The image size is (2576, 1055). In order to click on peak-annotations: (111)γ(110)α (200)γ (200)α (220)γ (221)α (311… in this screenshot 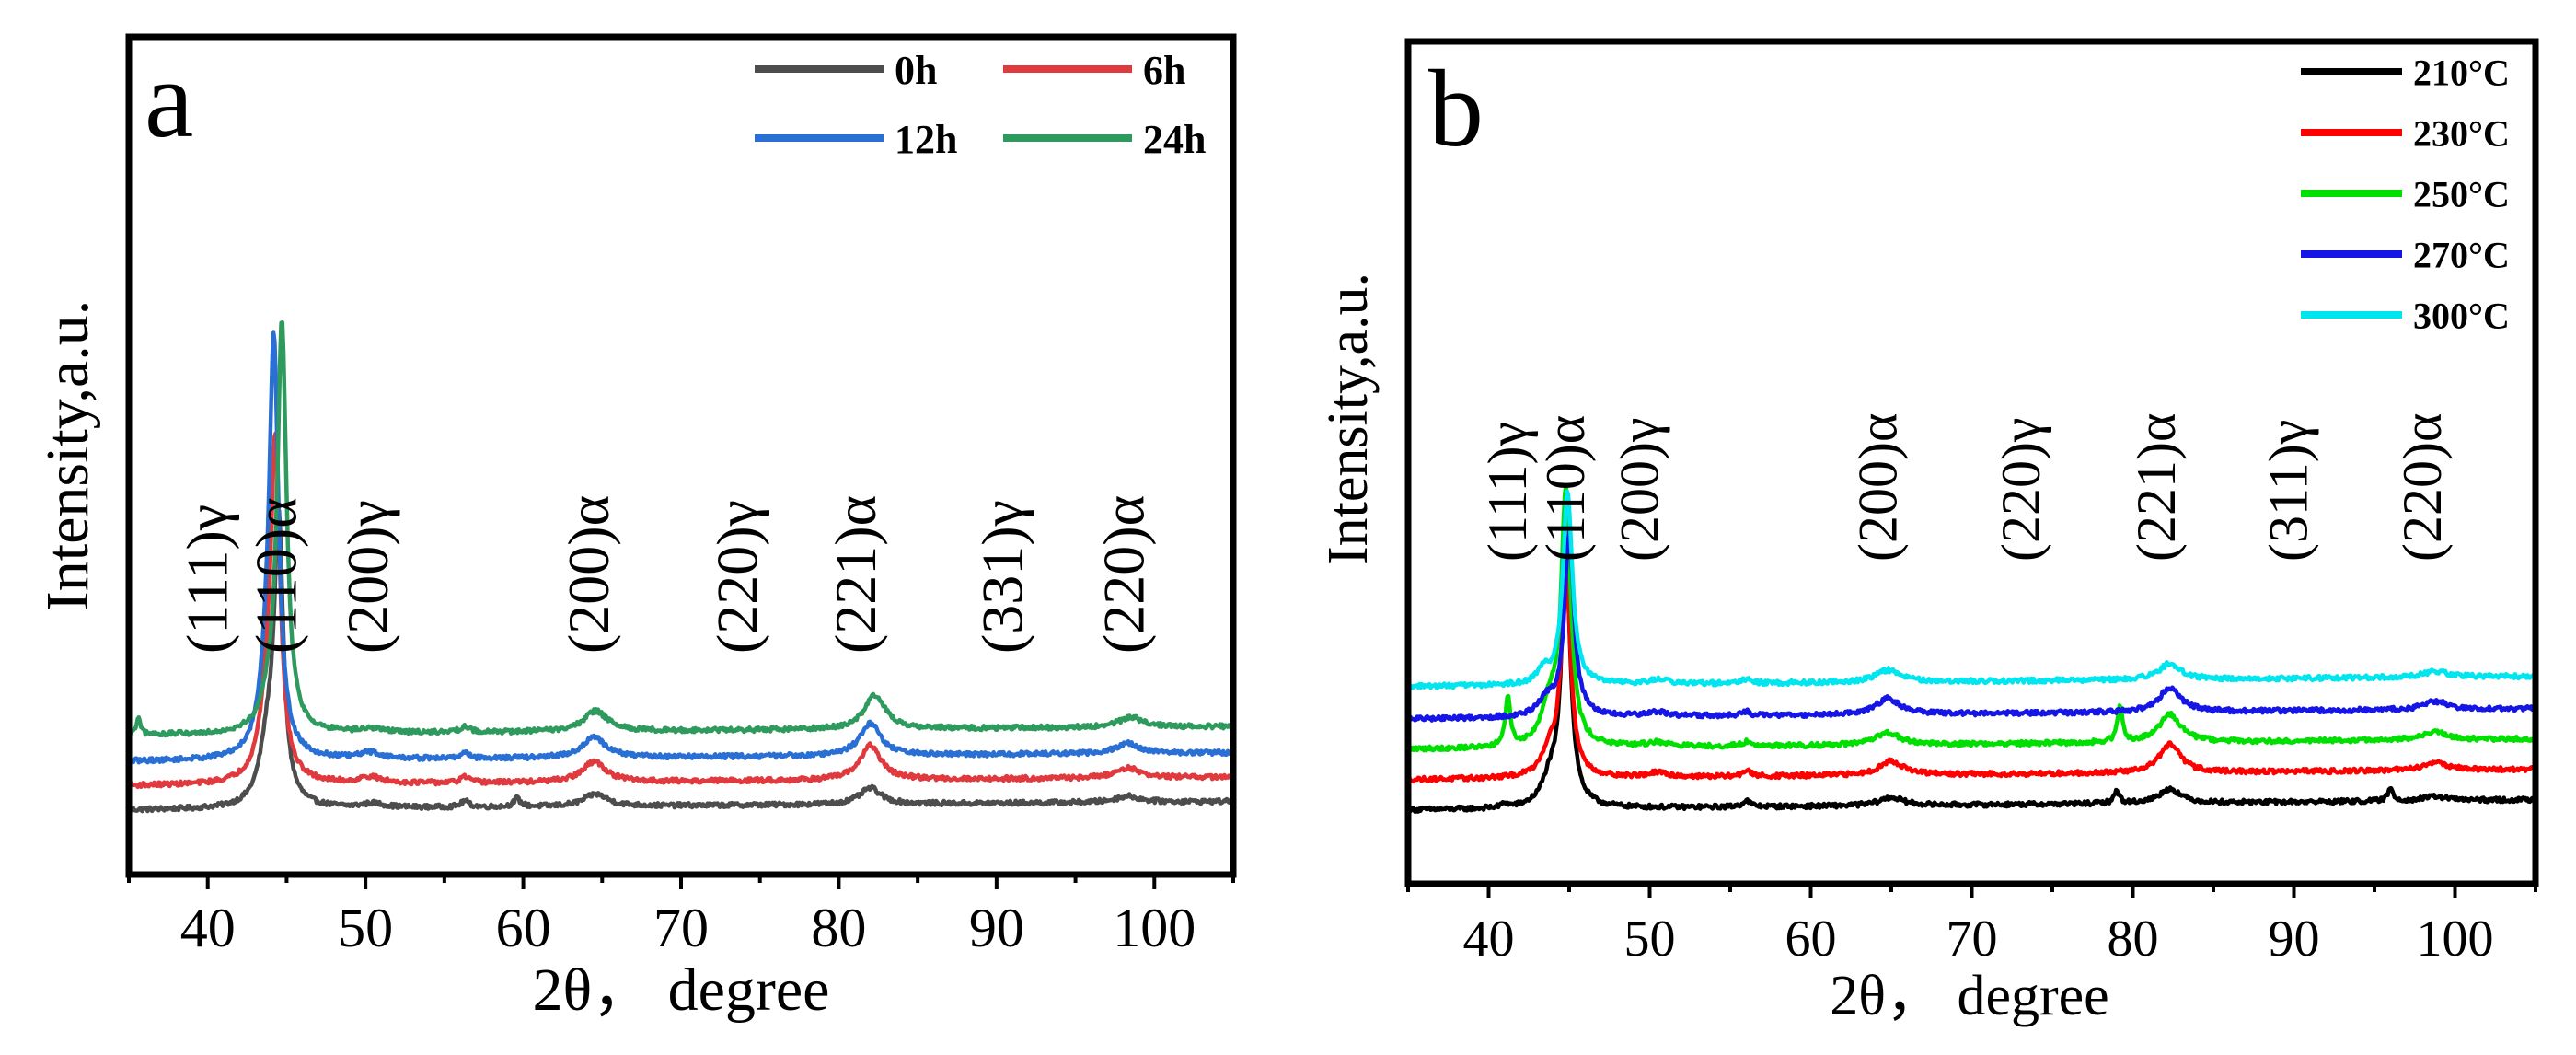, I will do `click(1965, 487)`.